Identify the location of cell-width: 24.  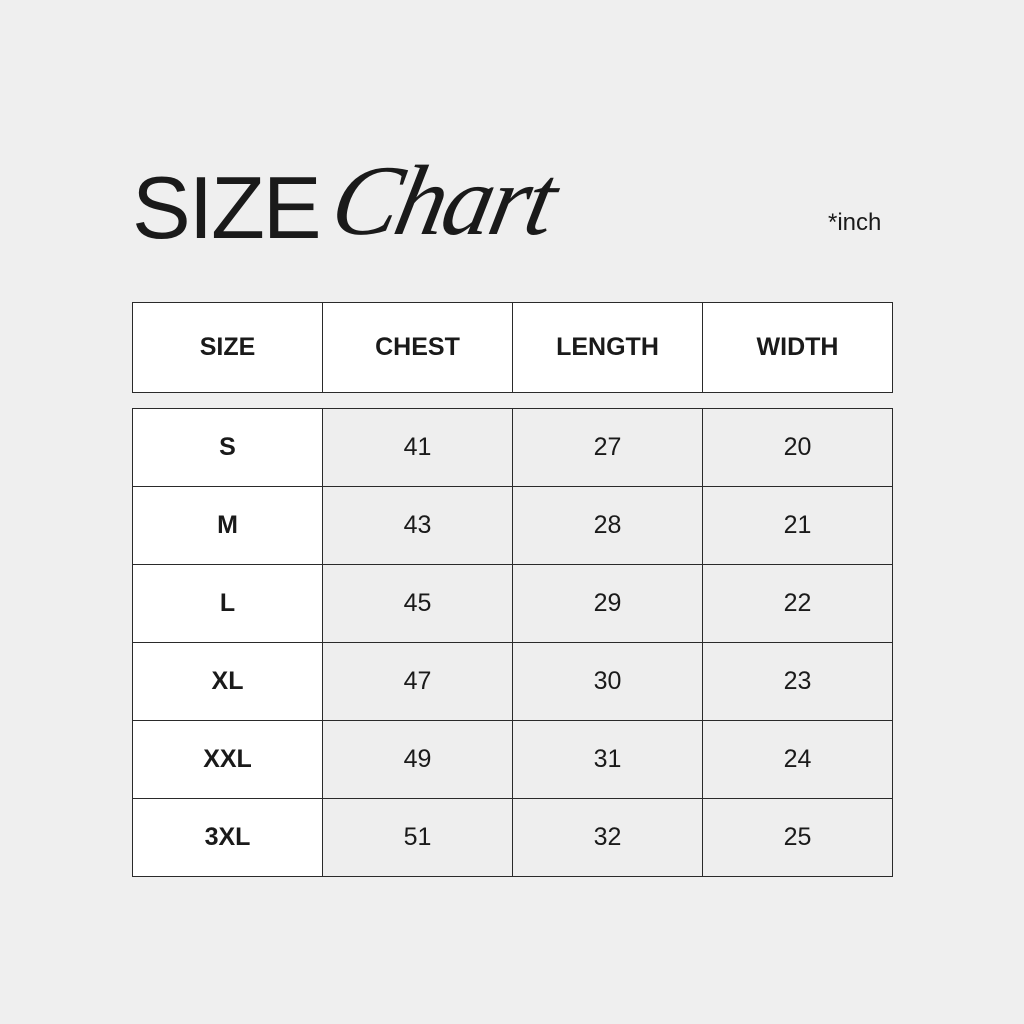
(797, 759).